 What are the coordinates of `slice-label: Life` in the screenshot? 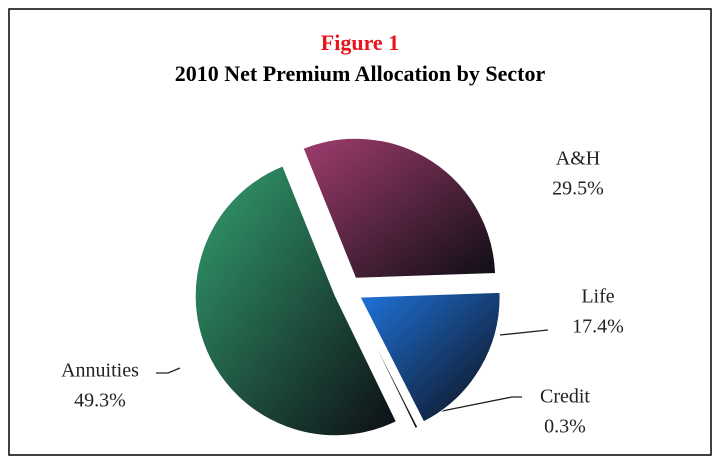 It's located at (597, 297).